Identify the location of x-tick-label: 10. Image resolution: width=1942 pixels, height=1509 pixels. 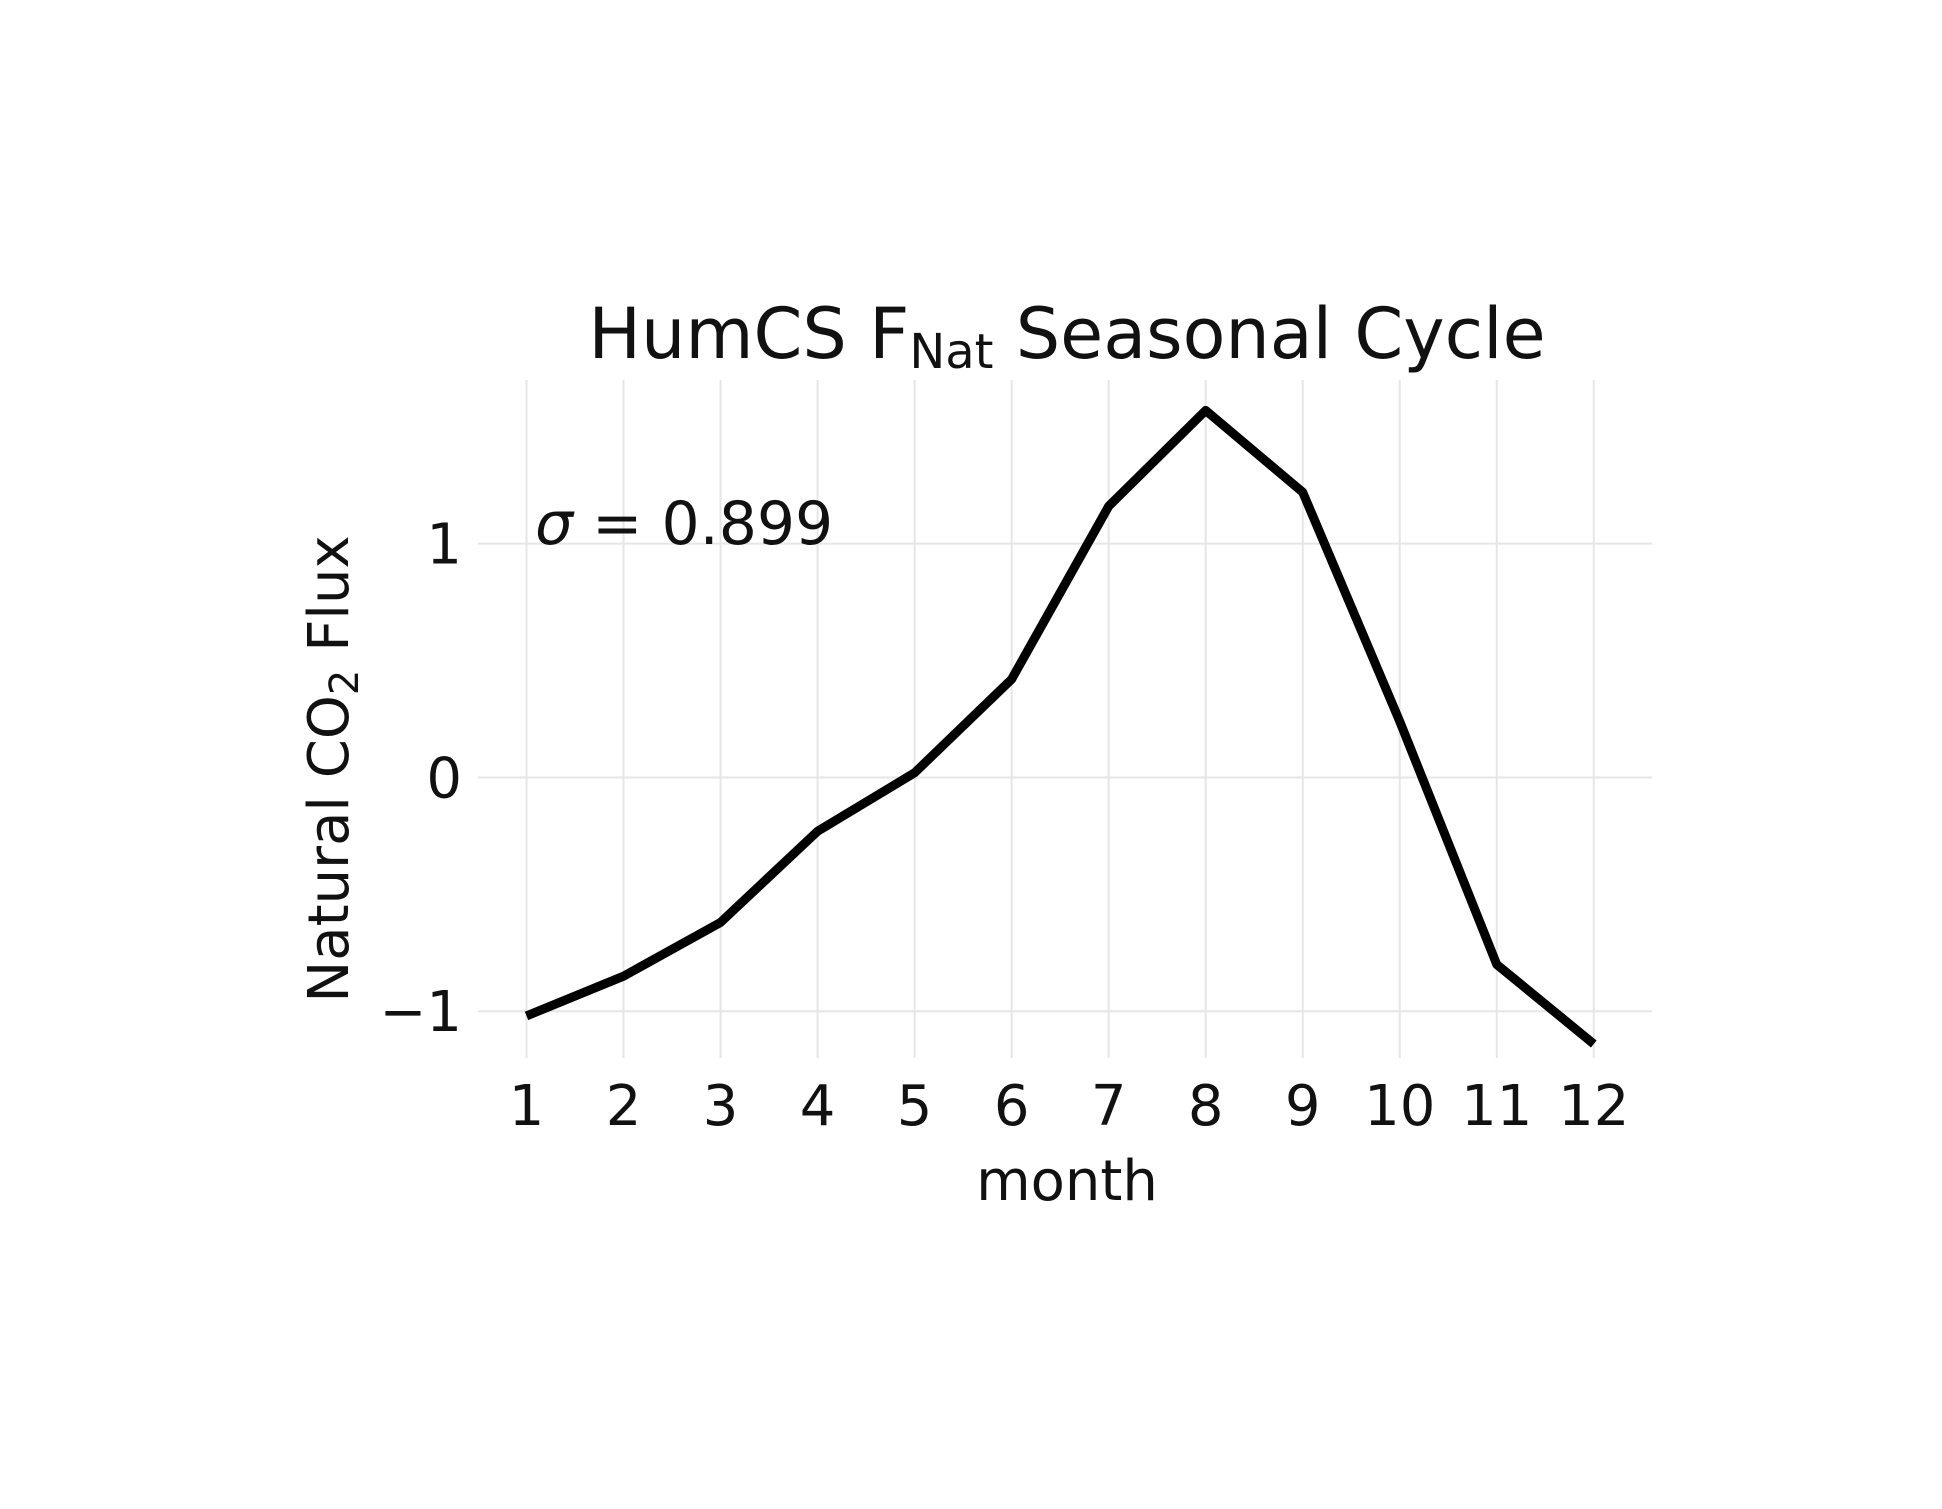
(1399, 1106).